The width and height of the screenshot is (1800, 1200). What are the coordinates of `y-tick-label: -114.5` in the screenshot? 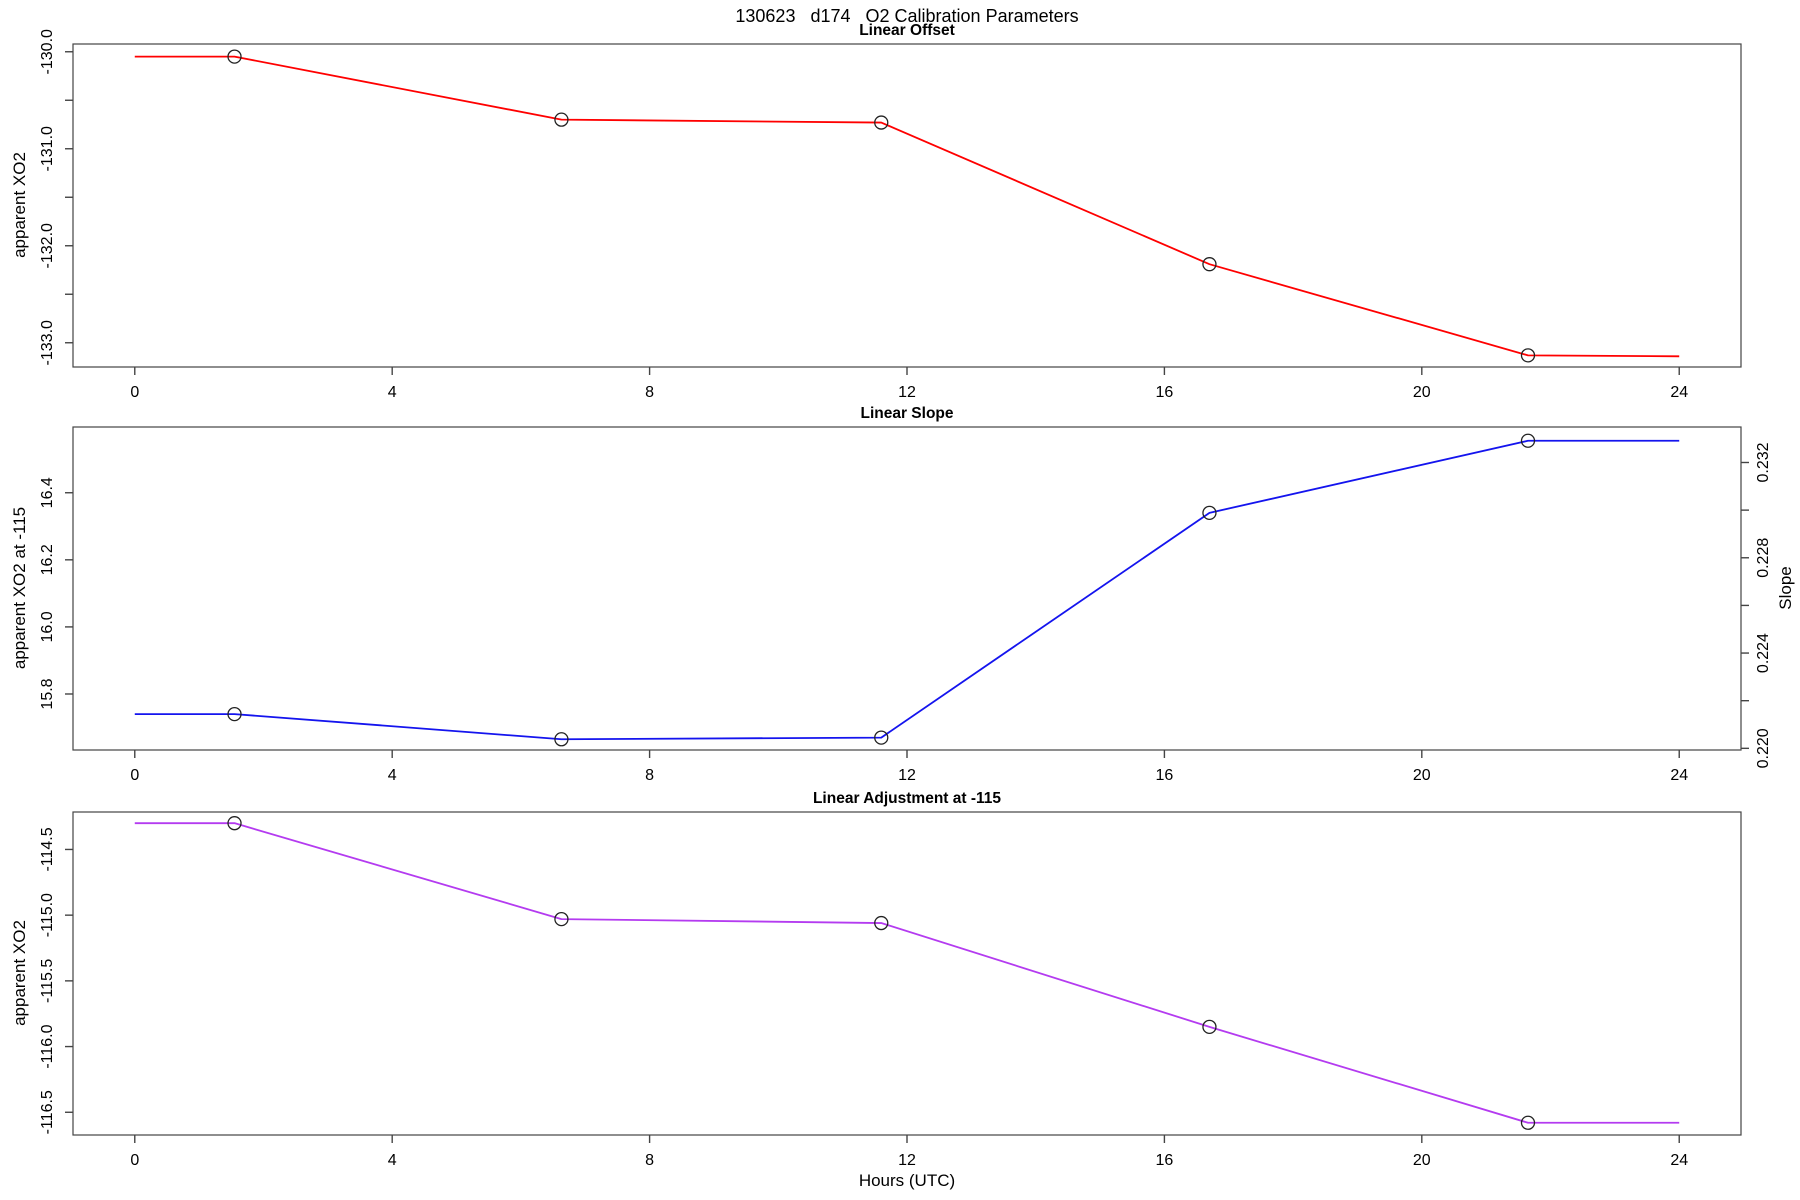 It's located at (47, 849).